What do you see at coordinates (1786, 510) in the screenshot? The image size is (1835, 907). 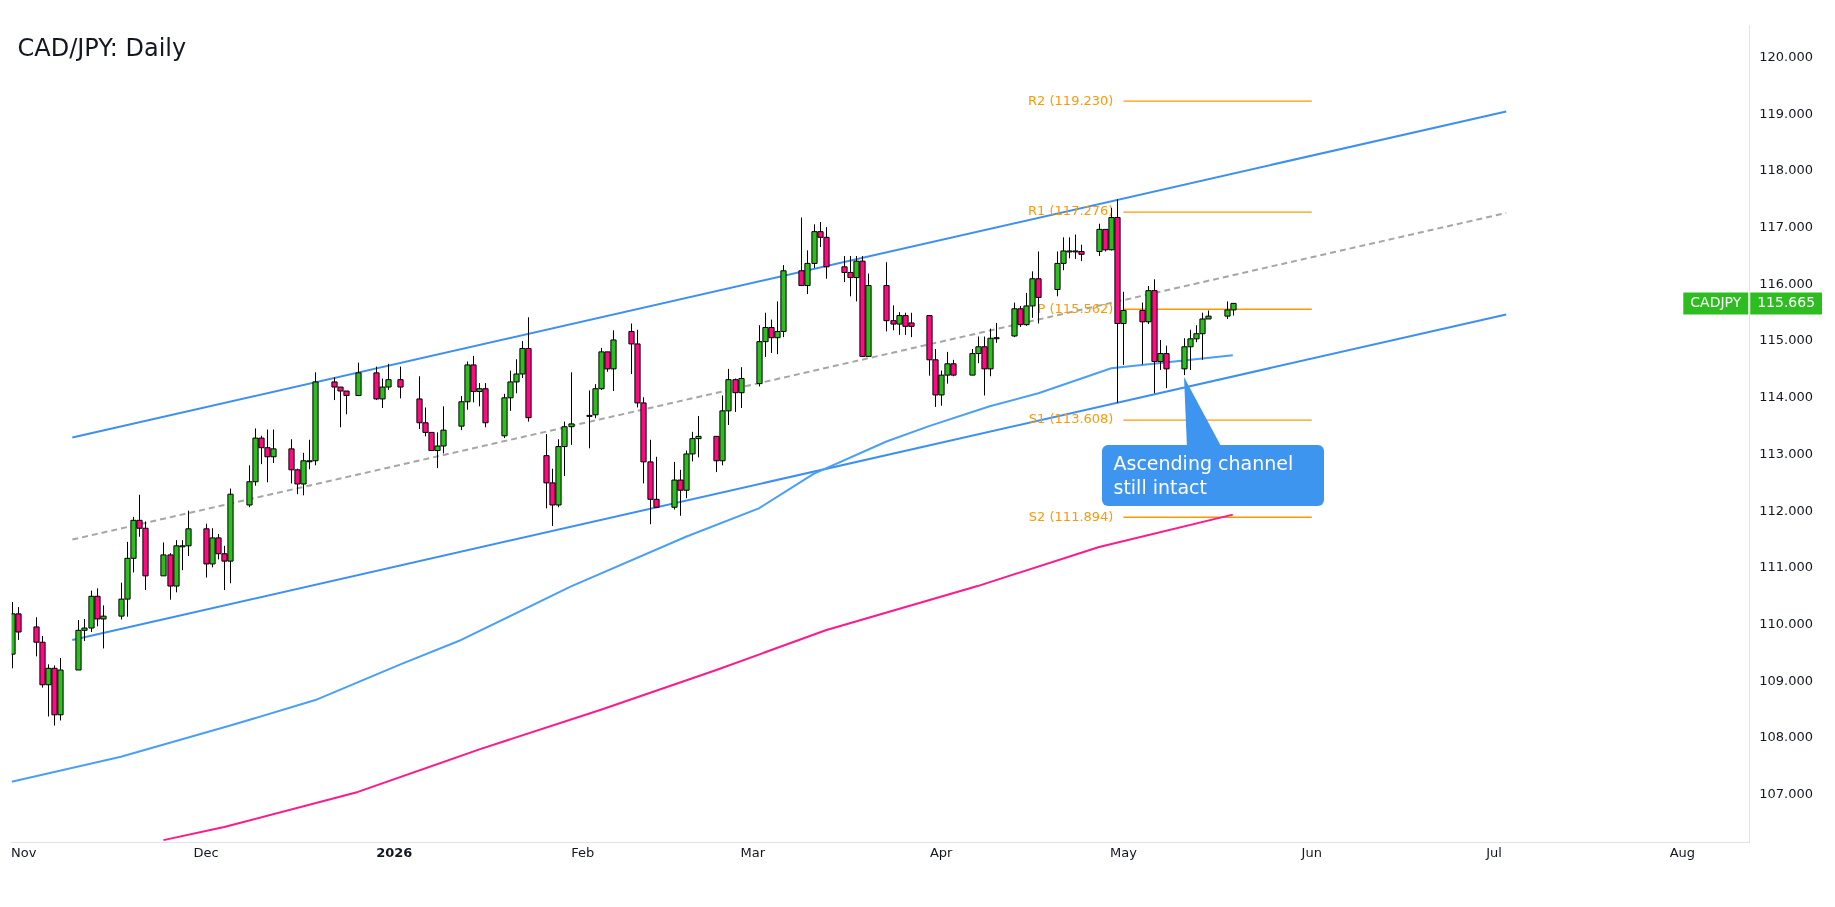 I see `y-tick-label: 112.000` at bounding box center [1786, 510].